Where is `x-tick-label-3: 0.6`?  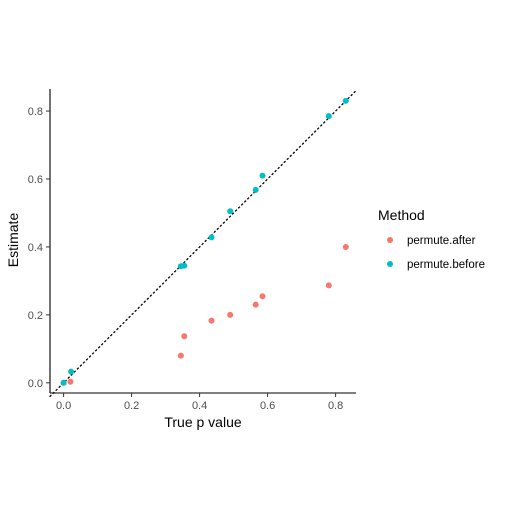
x-tick-label-3: 0.6 is located at coordinates (267, 406).